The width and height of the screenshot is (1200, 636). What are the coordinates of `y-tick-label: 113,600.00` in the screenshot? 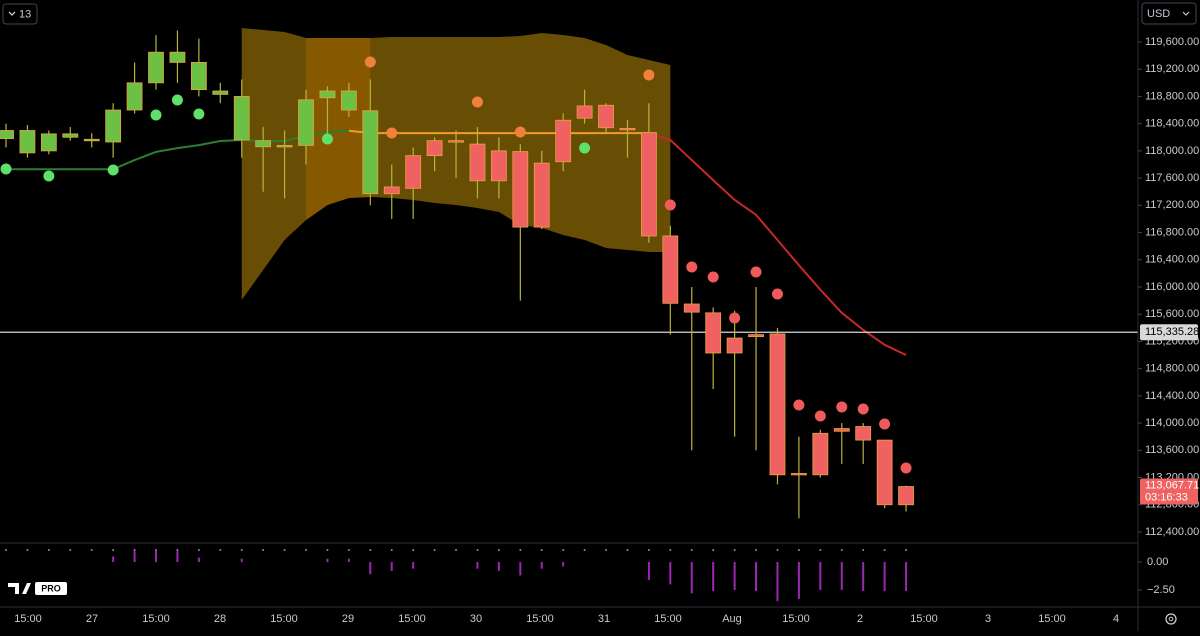 It's located at (1172, 450).